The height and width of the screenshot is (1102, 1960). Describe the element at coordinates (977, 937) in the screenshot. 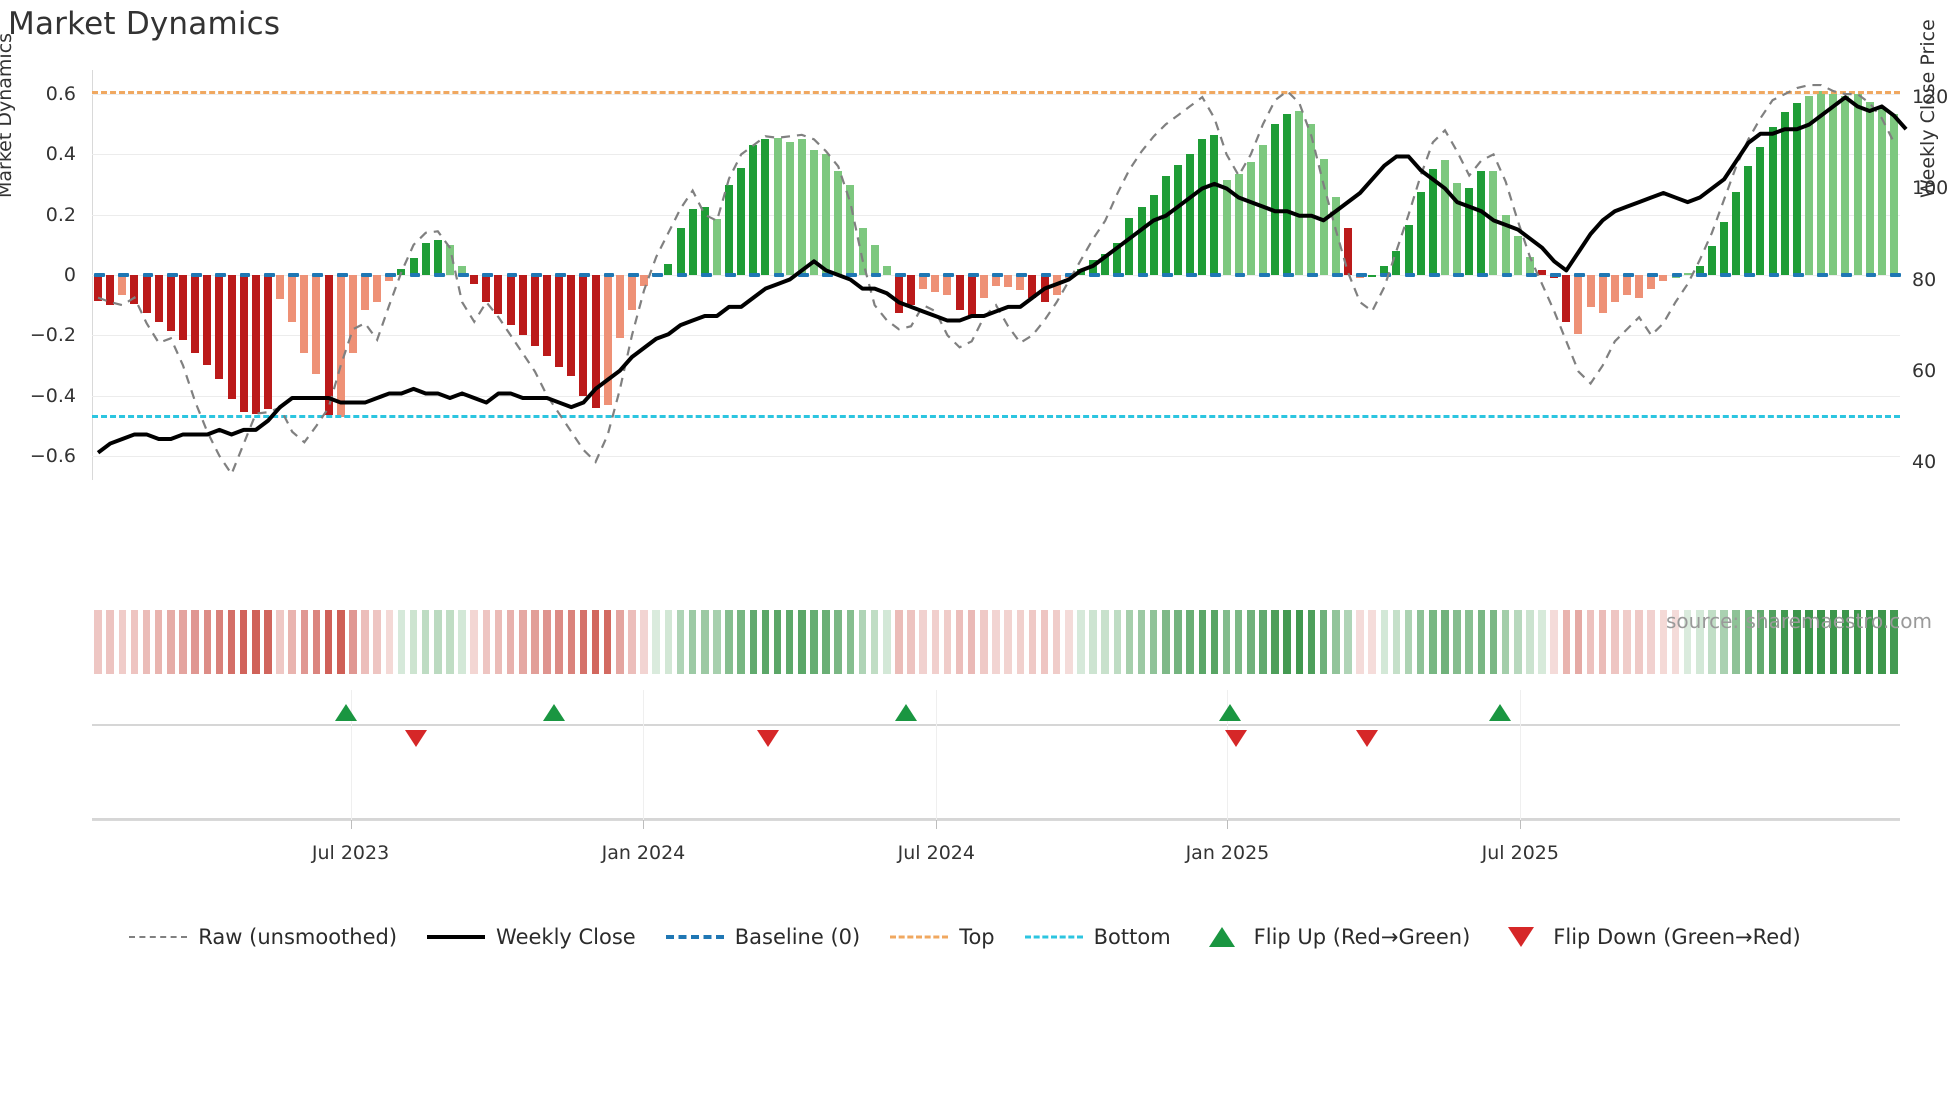

I see `legend-label: Top` at that location.